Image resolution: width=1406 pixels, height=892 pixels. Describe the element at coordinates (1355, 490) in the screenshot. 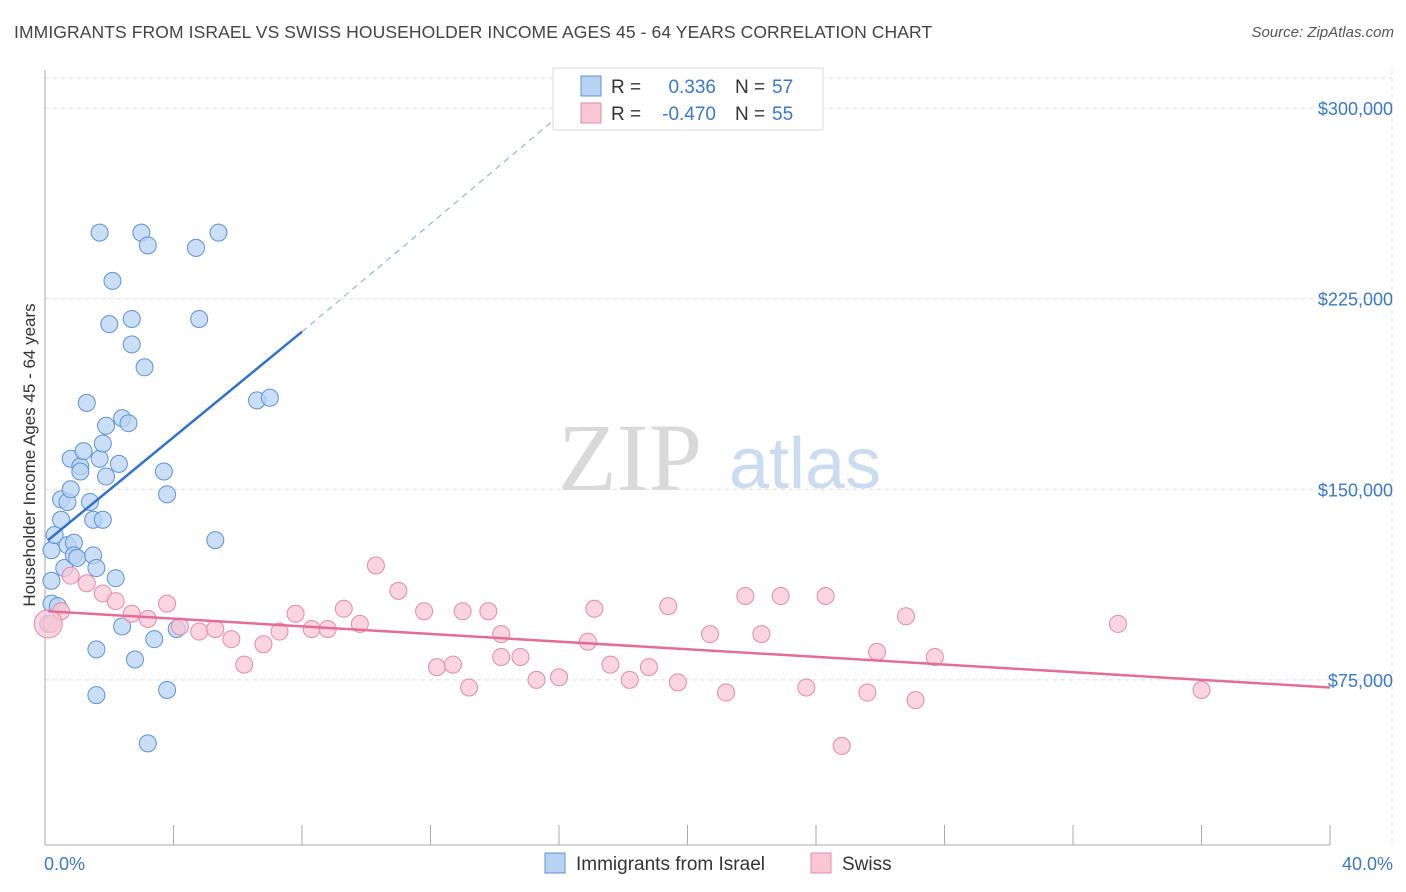

I see `y-tick-label: $150,000` at that location.